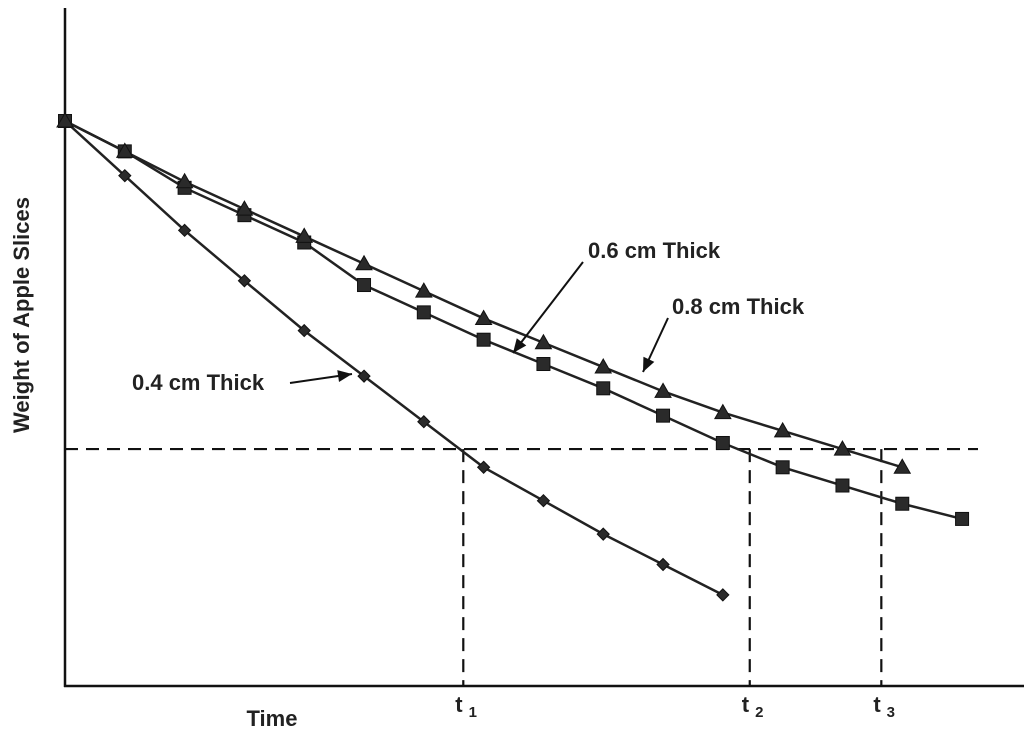 The width and height of the screenshot is (1029, 730). I want to click on annotation-layer: 0.4 cm Thick 0.6 cm Thick 0.8 cm Thick, so click(468, 316).